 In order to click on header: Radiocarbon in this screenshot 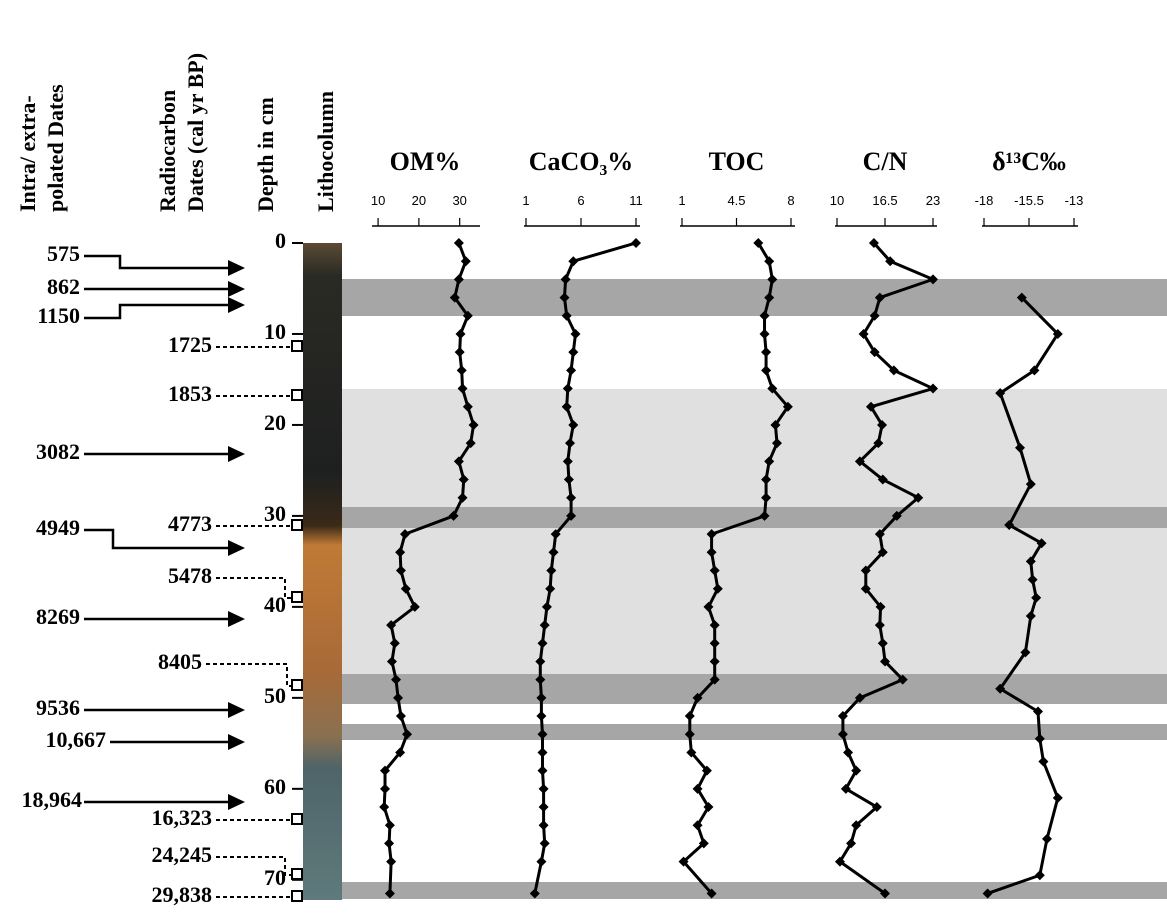, I will do `click(167, 151)`.